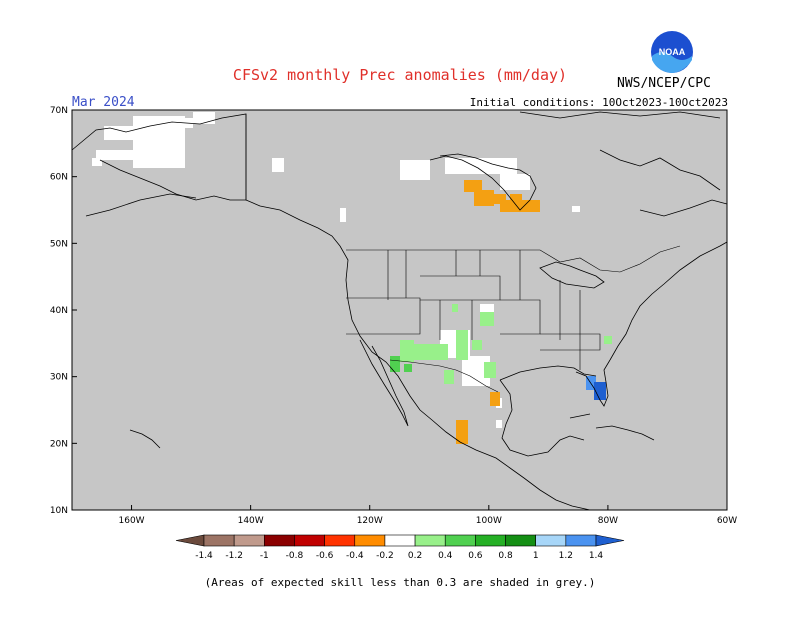 This screenshot has width=800, height=618. I want to click on longitude-axis: 160W 140W 120W 100W 80W 60W, so click(428, 515).